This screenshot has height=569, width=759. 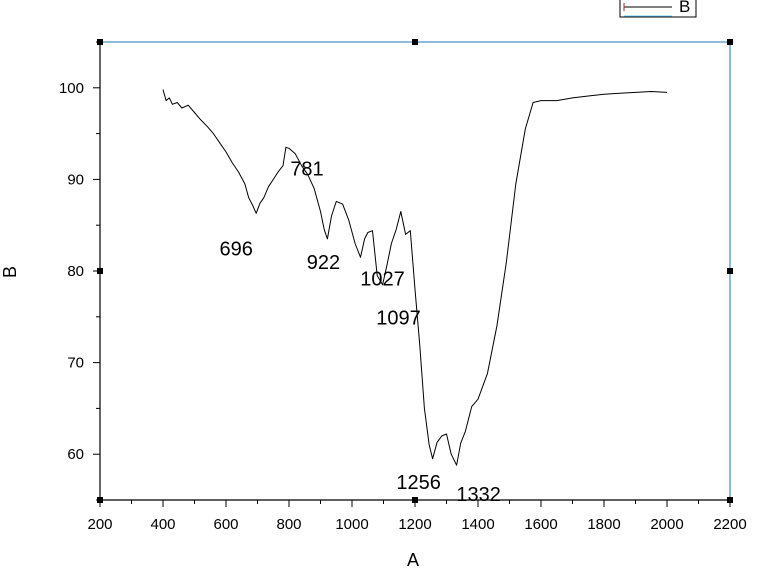 I want to click on y-tick-label: 70, so click(x=75, y=363).